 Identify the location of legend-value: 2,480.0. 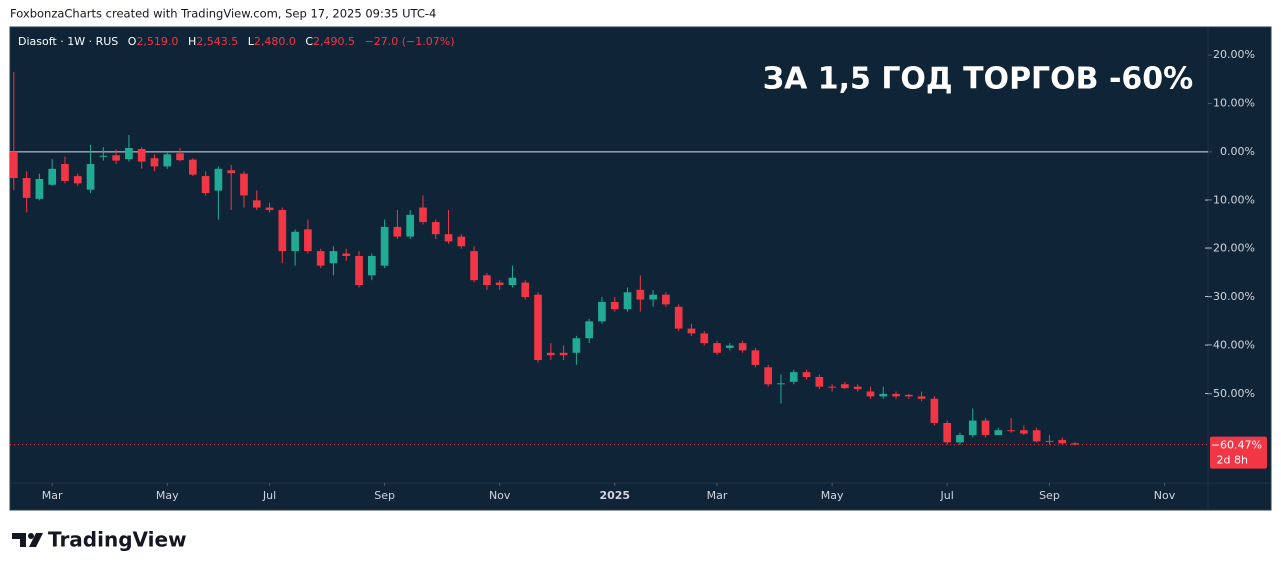
(275, 41).